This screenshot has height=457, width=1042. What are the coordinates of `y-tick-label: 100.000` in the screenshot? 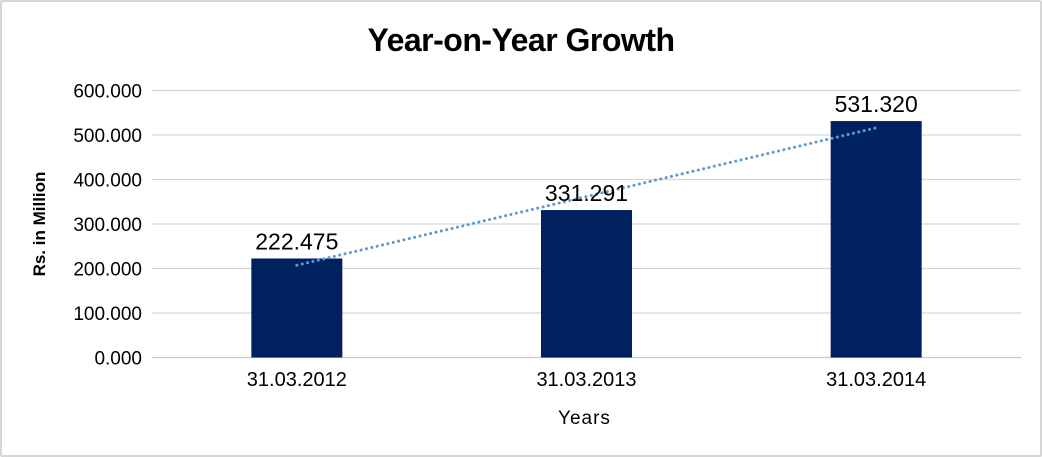 It's located at (107, 314).